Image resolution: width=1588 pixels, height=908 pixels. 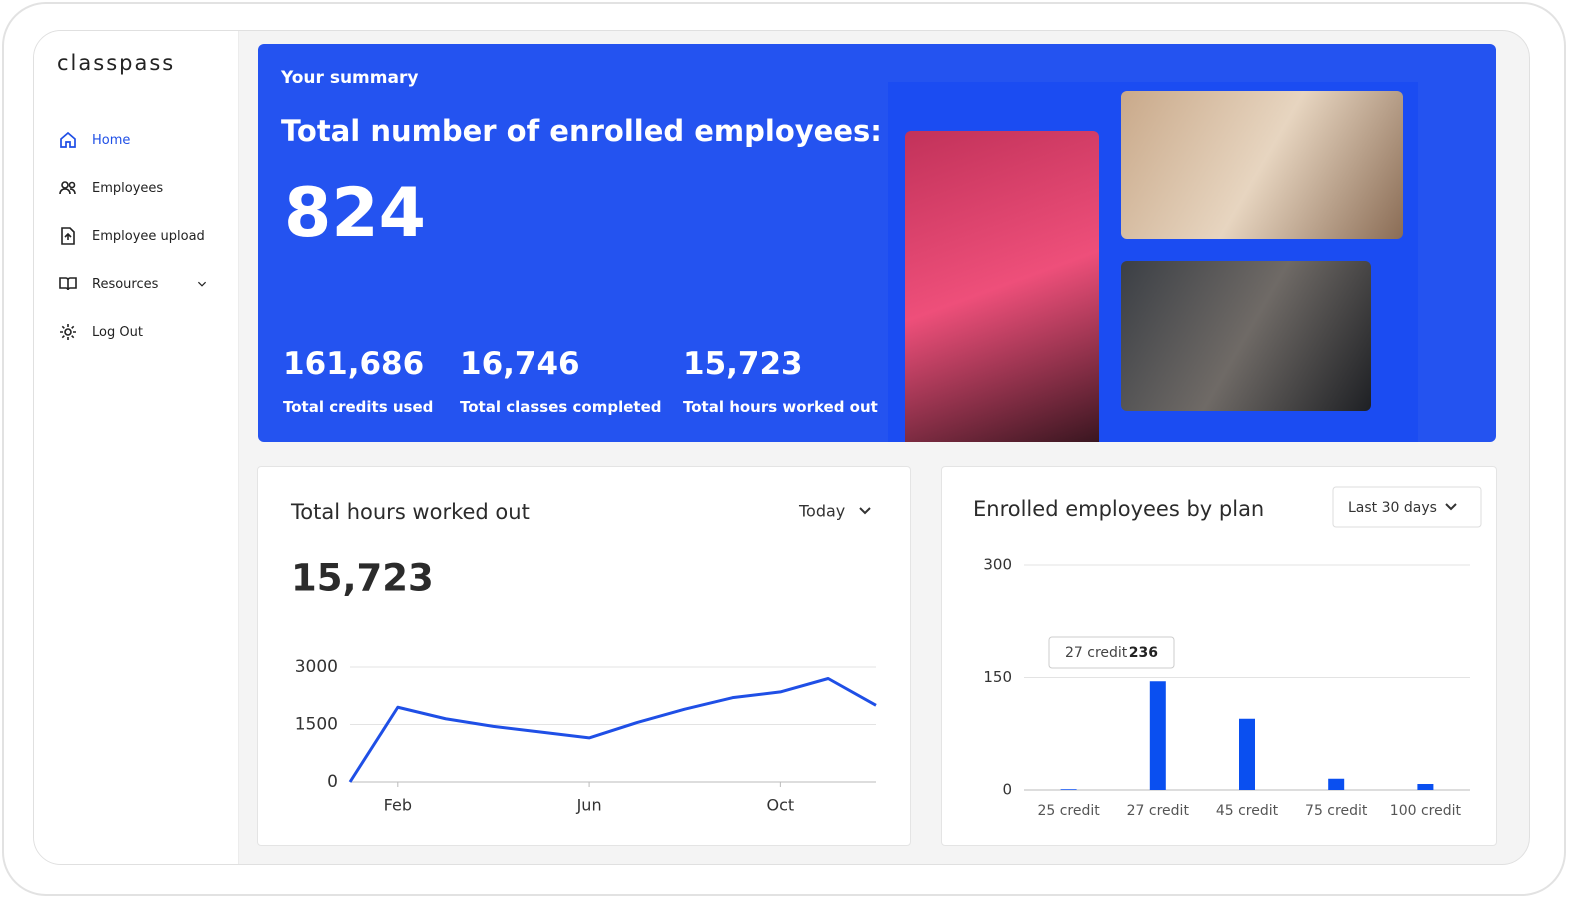 I want to click on nav-item: Employee upload, so click(x=131, y=236).